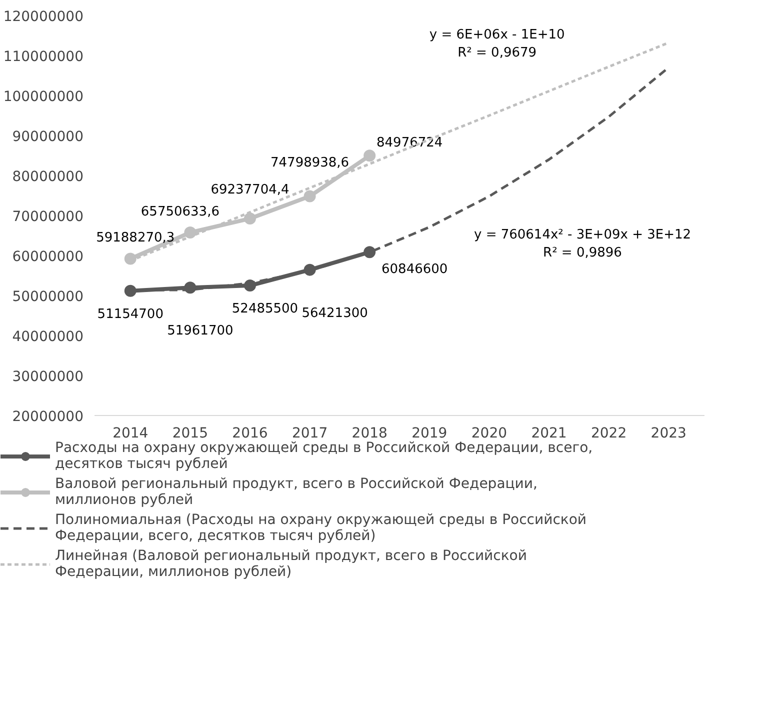 Image resolution: width=762 pixels, height=706 pixels. I want to click on y-tick-label: 110000000, so click(43, 57).